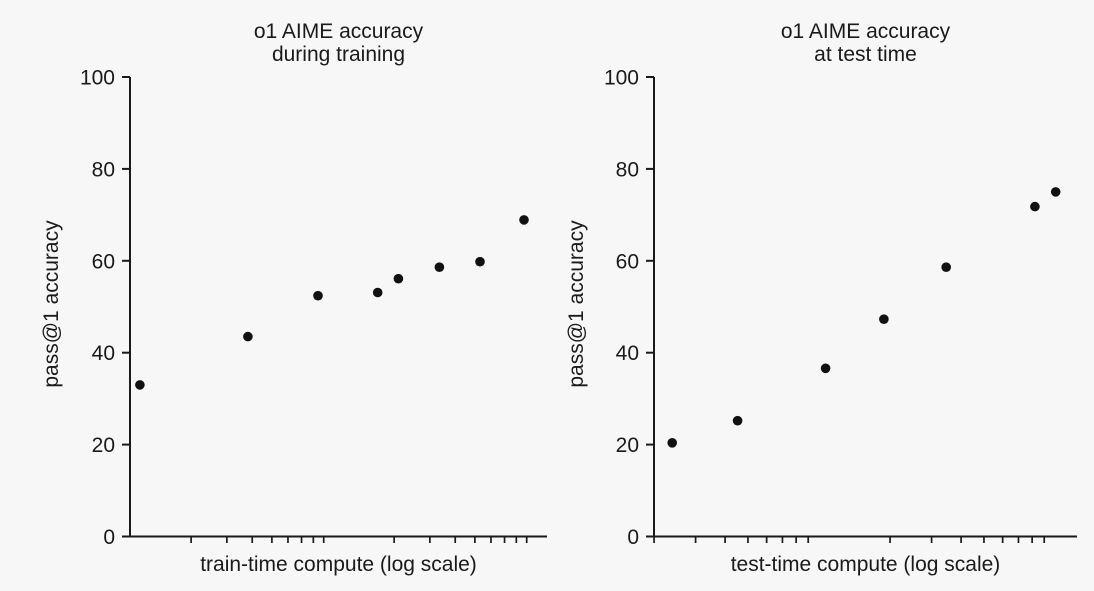 This screenshot has width=1094, height=591. I want to click on chart-title-test: o1 AIME accuracy at test time, so click(865, 43).